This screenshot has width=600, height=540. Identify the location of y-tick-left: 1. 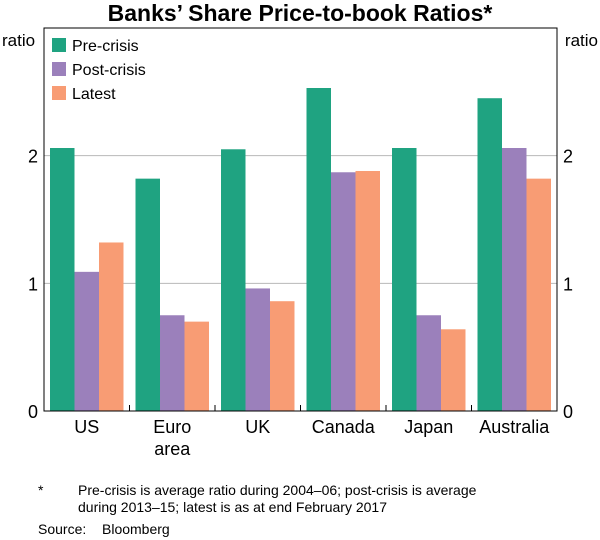
(33, 284).